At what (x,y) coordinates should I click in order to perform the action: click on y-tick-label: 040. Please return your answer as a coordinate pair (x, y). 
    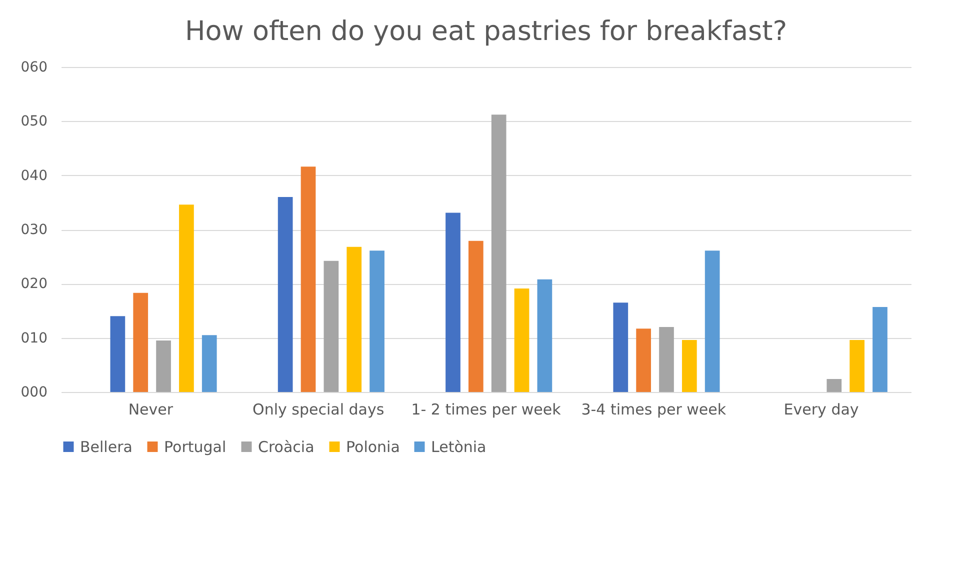
    Looking at the image, I should click on (34, 176).